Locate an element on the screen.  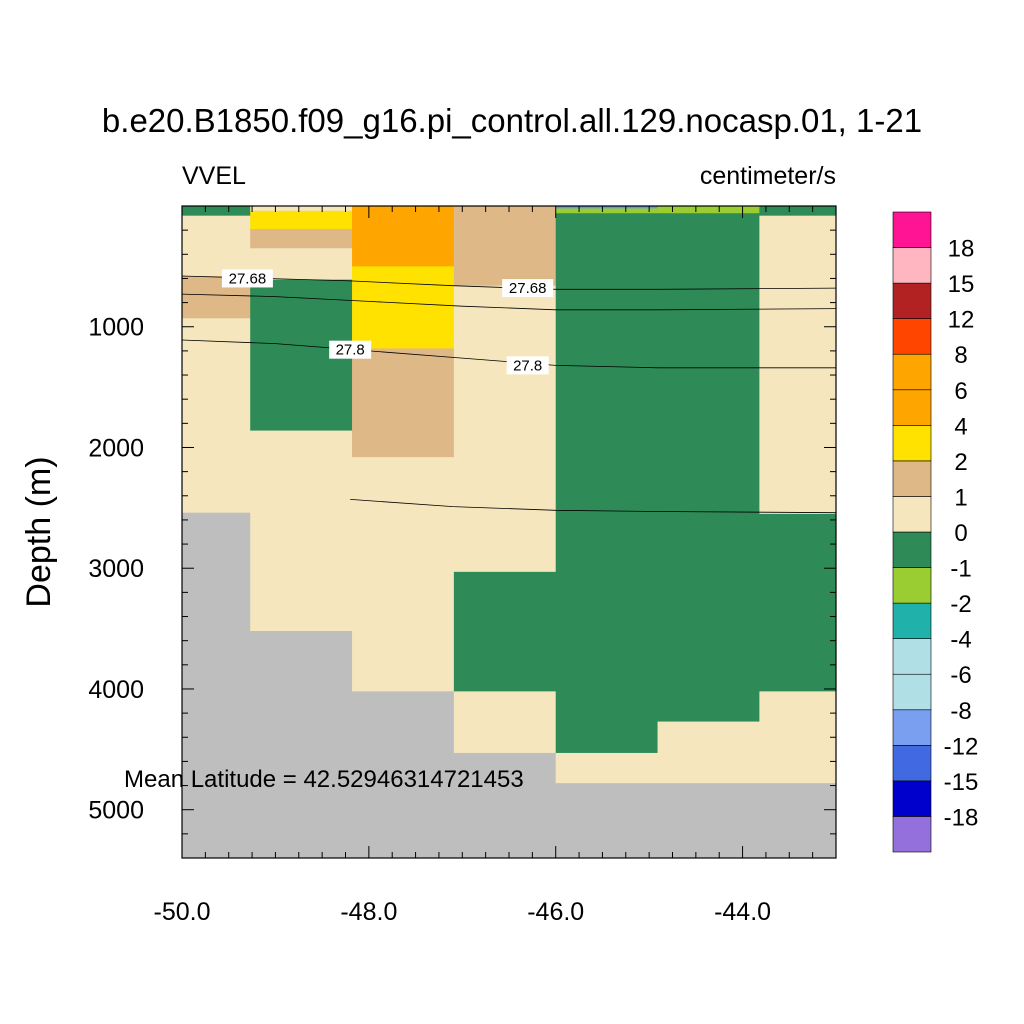
colorbar-label: 2 is located at coordinates (960, 462).